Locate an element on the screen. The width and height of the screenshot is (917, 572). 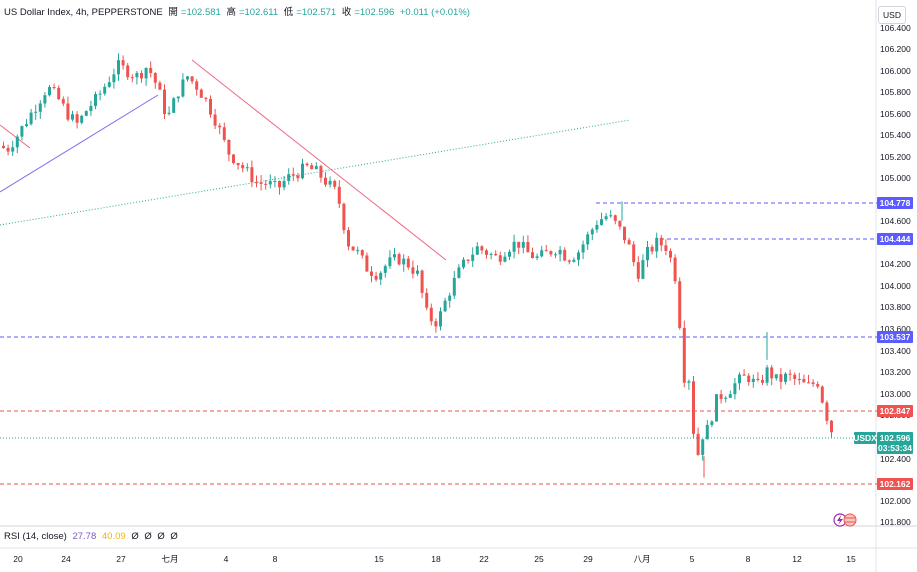
open-label: 開 is located at coordinates (173, 12).